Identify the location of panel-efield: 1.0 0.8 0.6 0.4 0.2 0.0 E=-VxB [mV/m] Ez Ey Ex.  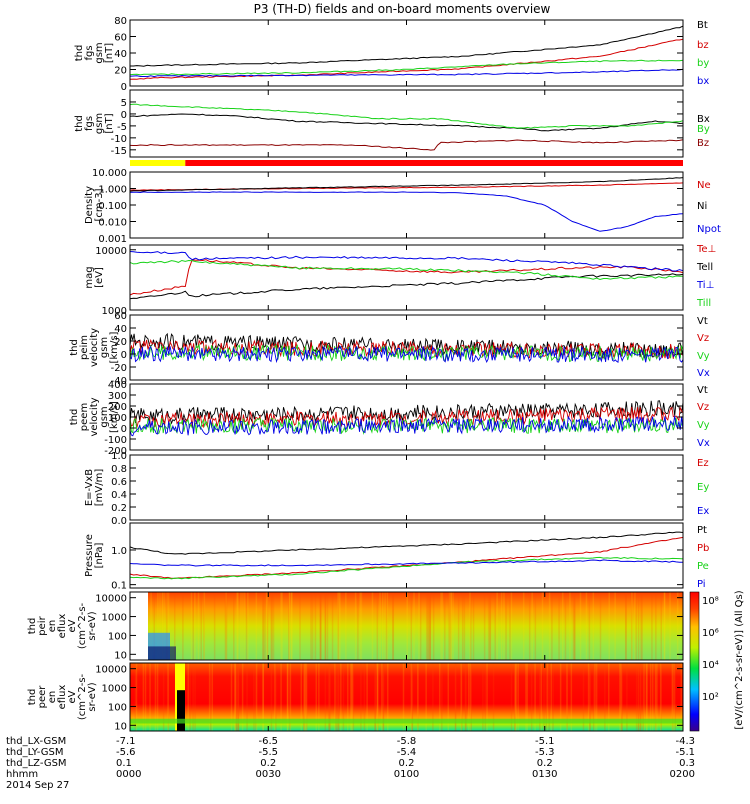
(396, 489).